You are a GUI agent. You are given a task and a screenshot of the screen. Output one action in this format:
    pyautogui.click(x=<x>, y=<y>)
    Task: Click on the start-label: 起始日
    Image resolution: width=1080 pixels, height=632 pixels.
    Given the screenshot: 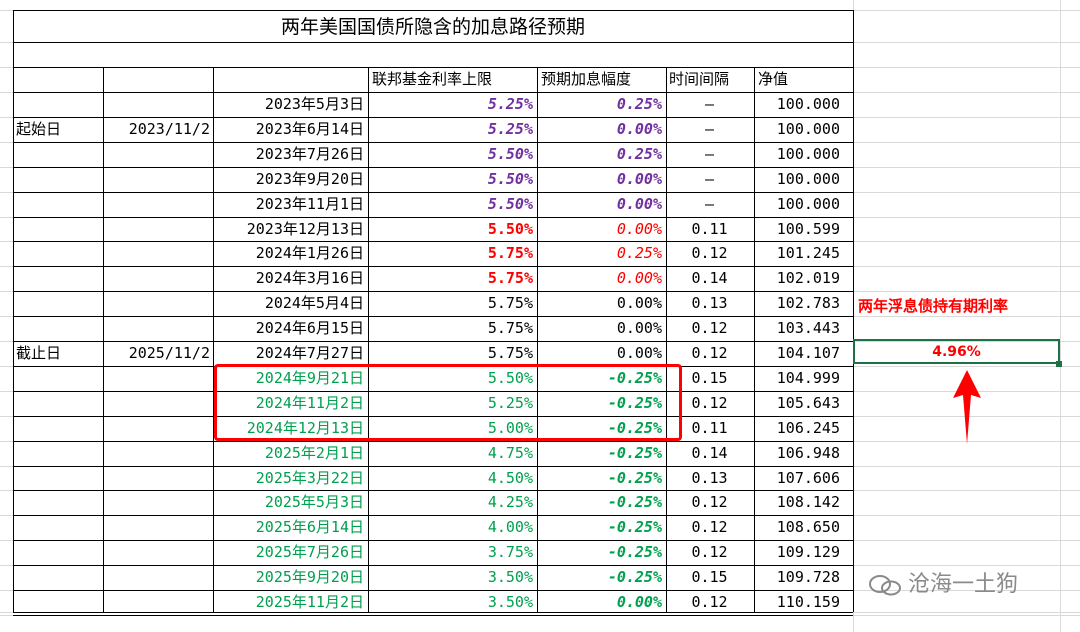 What is the action you would take?
    pyautogui.click(x=39, y=129)
    